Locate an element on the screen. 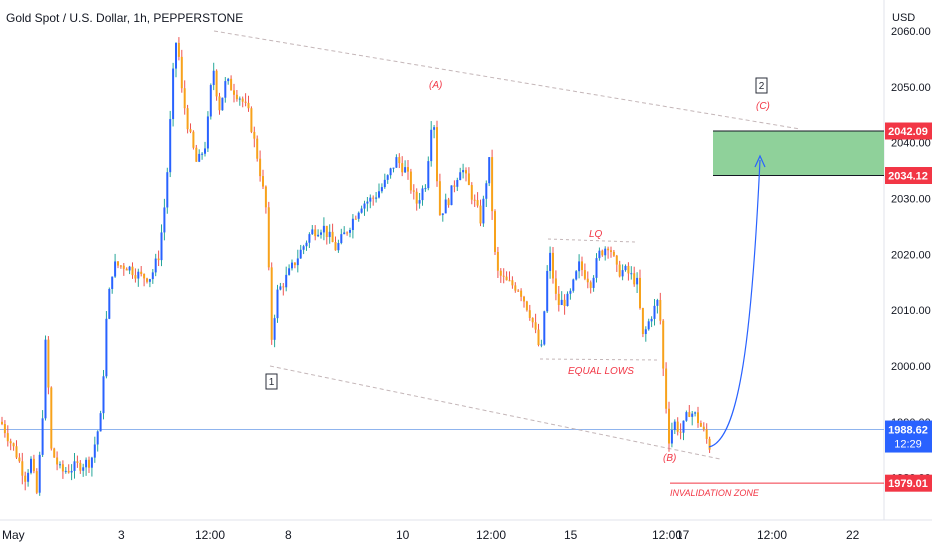  current-price-badge: 1988.62 12:29 is located at coordinates (908, 436).